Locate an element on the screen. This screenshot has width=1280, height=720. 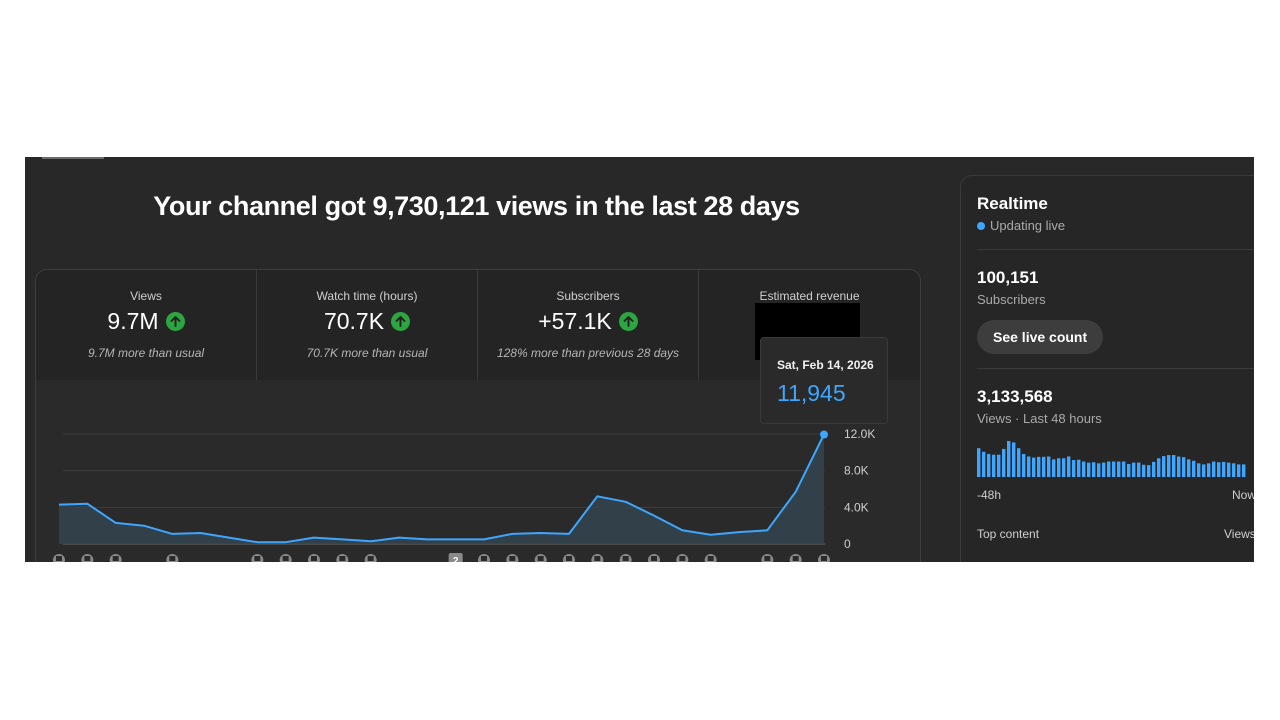
views-line is located at coordinates (441, 489).